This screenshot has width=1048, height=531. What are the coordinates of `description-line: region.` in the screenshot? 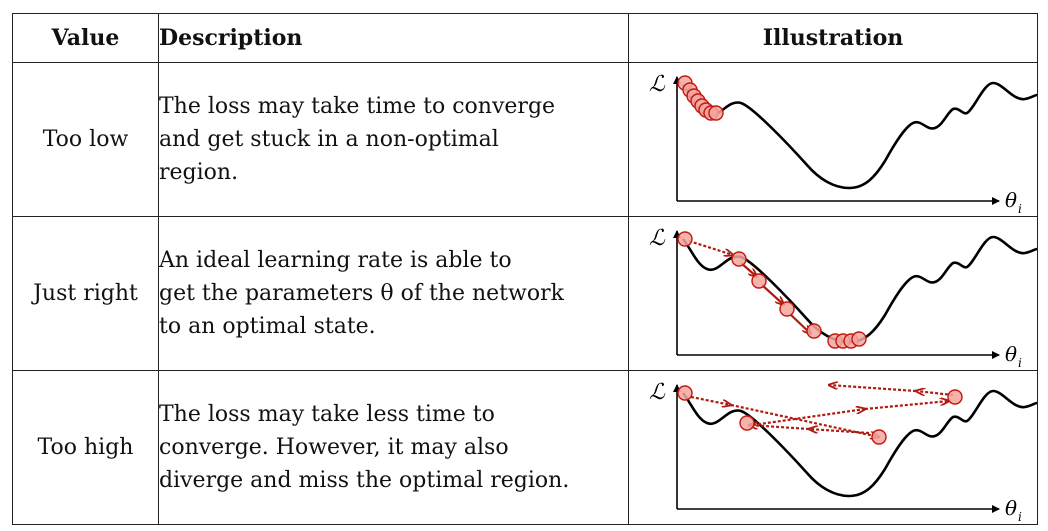 It's located at (199, 172).